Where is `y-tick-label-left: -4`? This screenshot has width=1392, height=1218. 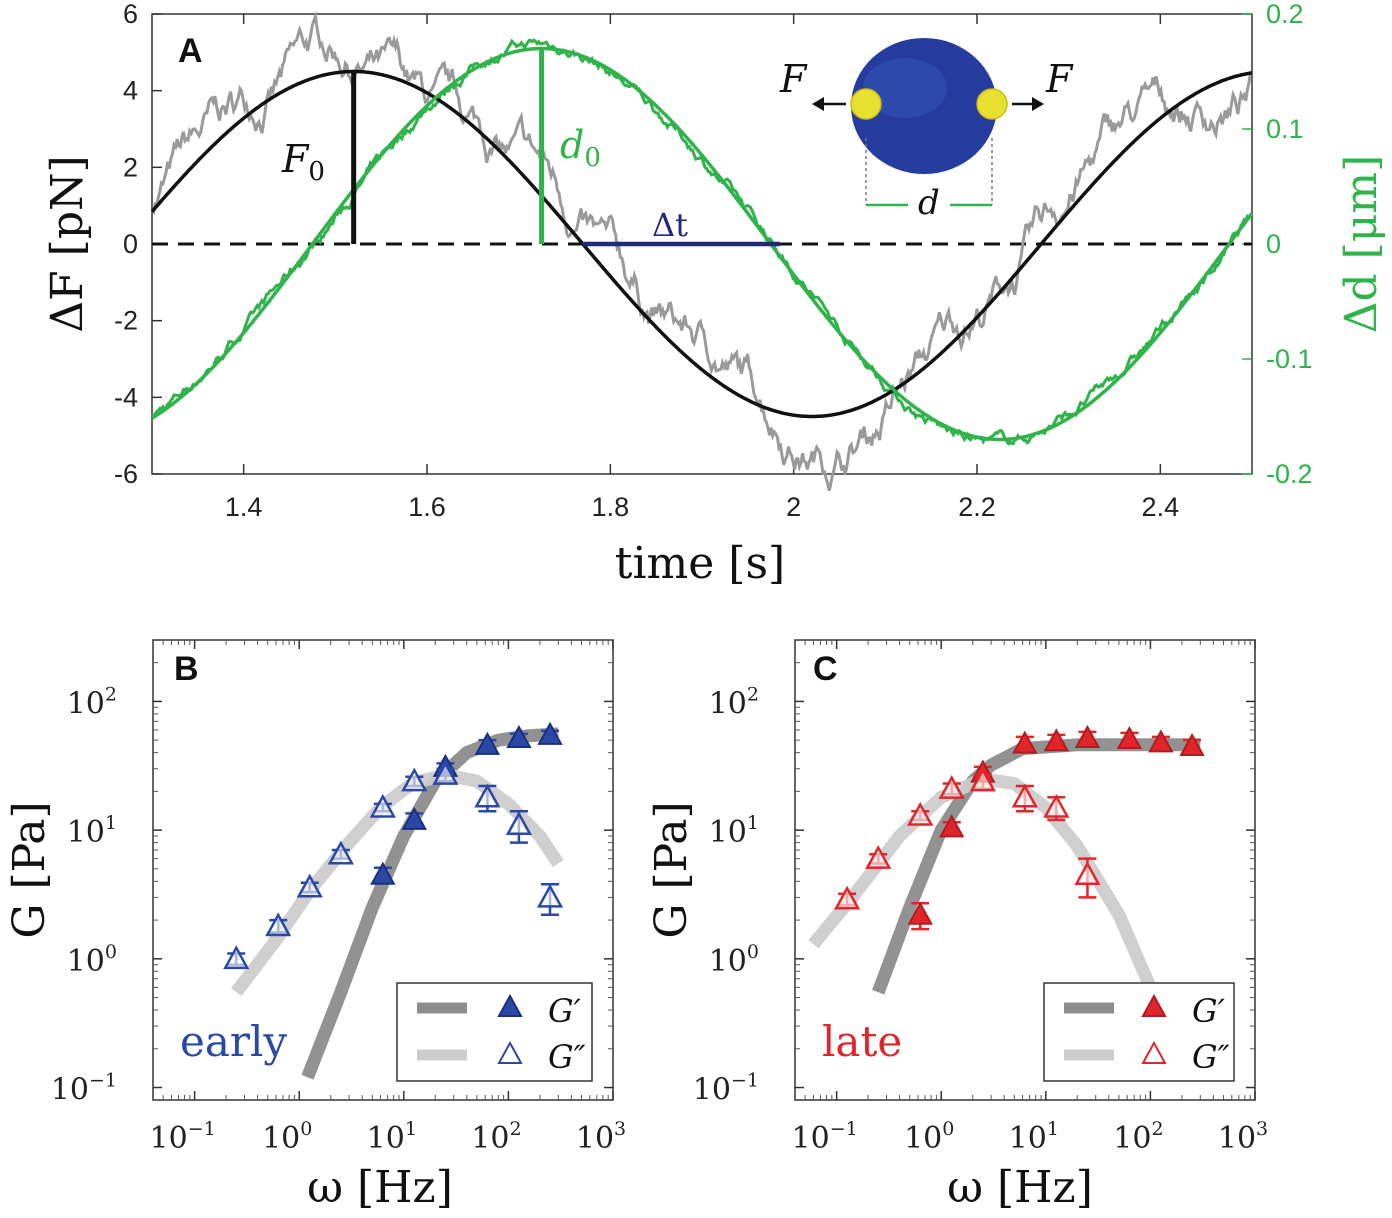
y-tick-label-left: -4 is located at coordinates (126, 397).